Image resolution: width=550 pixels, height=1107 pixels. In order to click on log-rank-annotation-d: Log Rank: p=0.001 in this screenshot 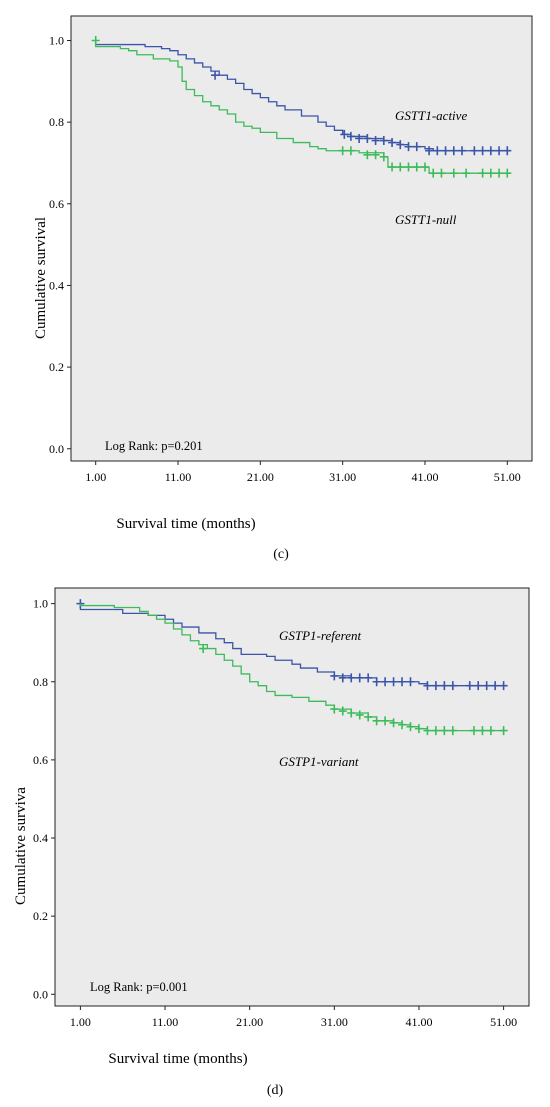, I will do `click(139, 987)`.